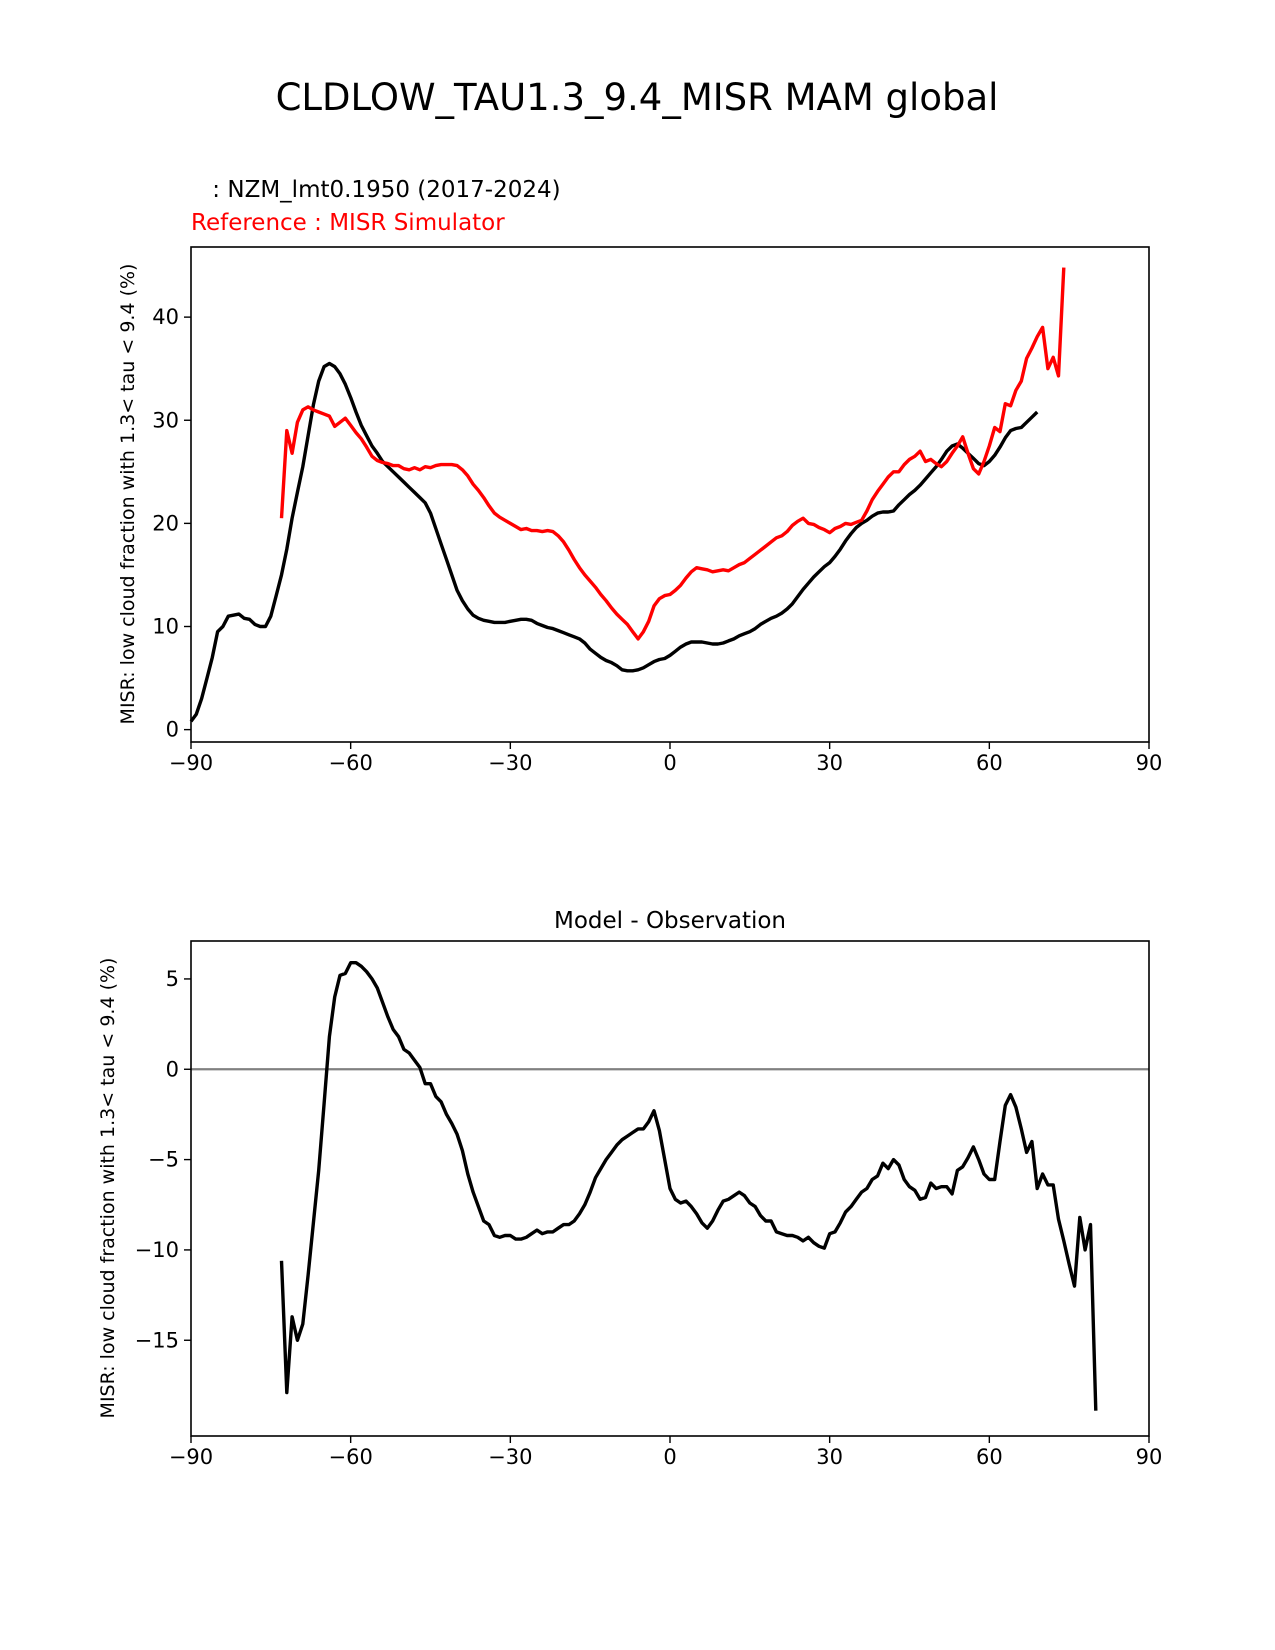  Describe the element at coordinates (172, 979) in the screenshot. I see `bottom-y-tick-label: 5` at that location.